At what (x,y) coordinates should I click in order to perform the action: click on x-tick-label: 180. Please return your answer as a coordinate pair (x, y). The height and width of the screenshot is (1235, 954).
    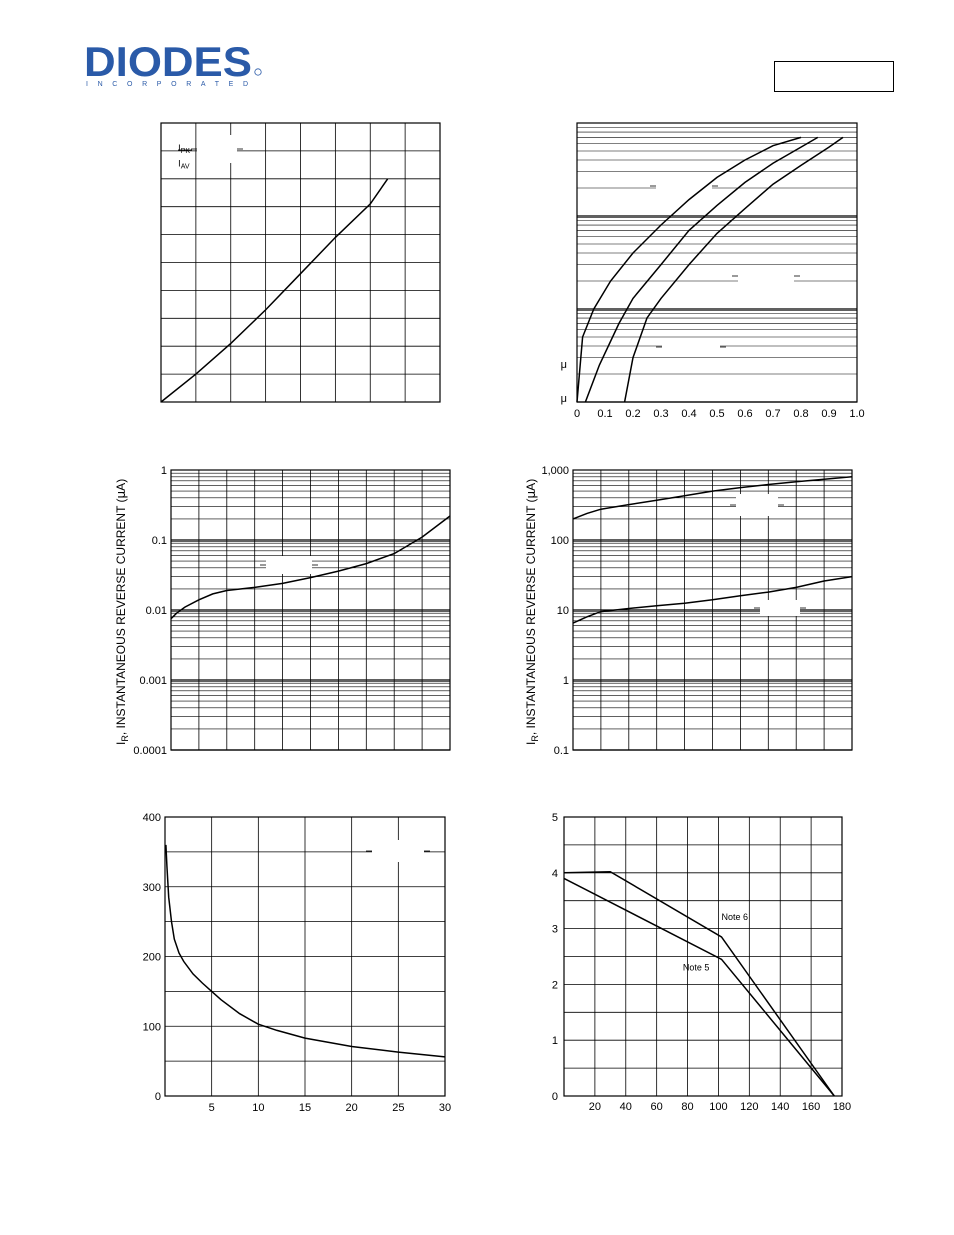
    Looking at the image, I should click on (842, 1107).